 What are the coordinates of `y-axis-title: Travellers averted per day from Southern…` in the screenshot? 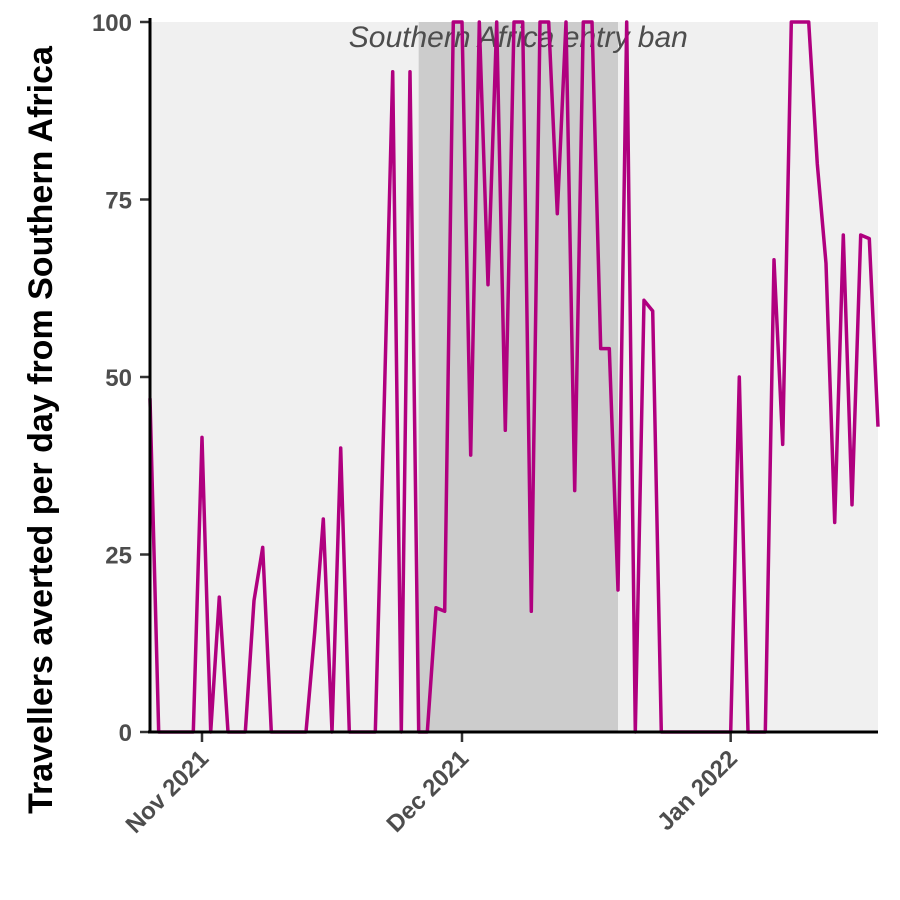 It's located at (41, 429).